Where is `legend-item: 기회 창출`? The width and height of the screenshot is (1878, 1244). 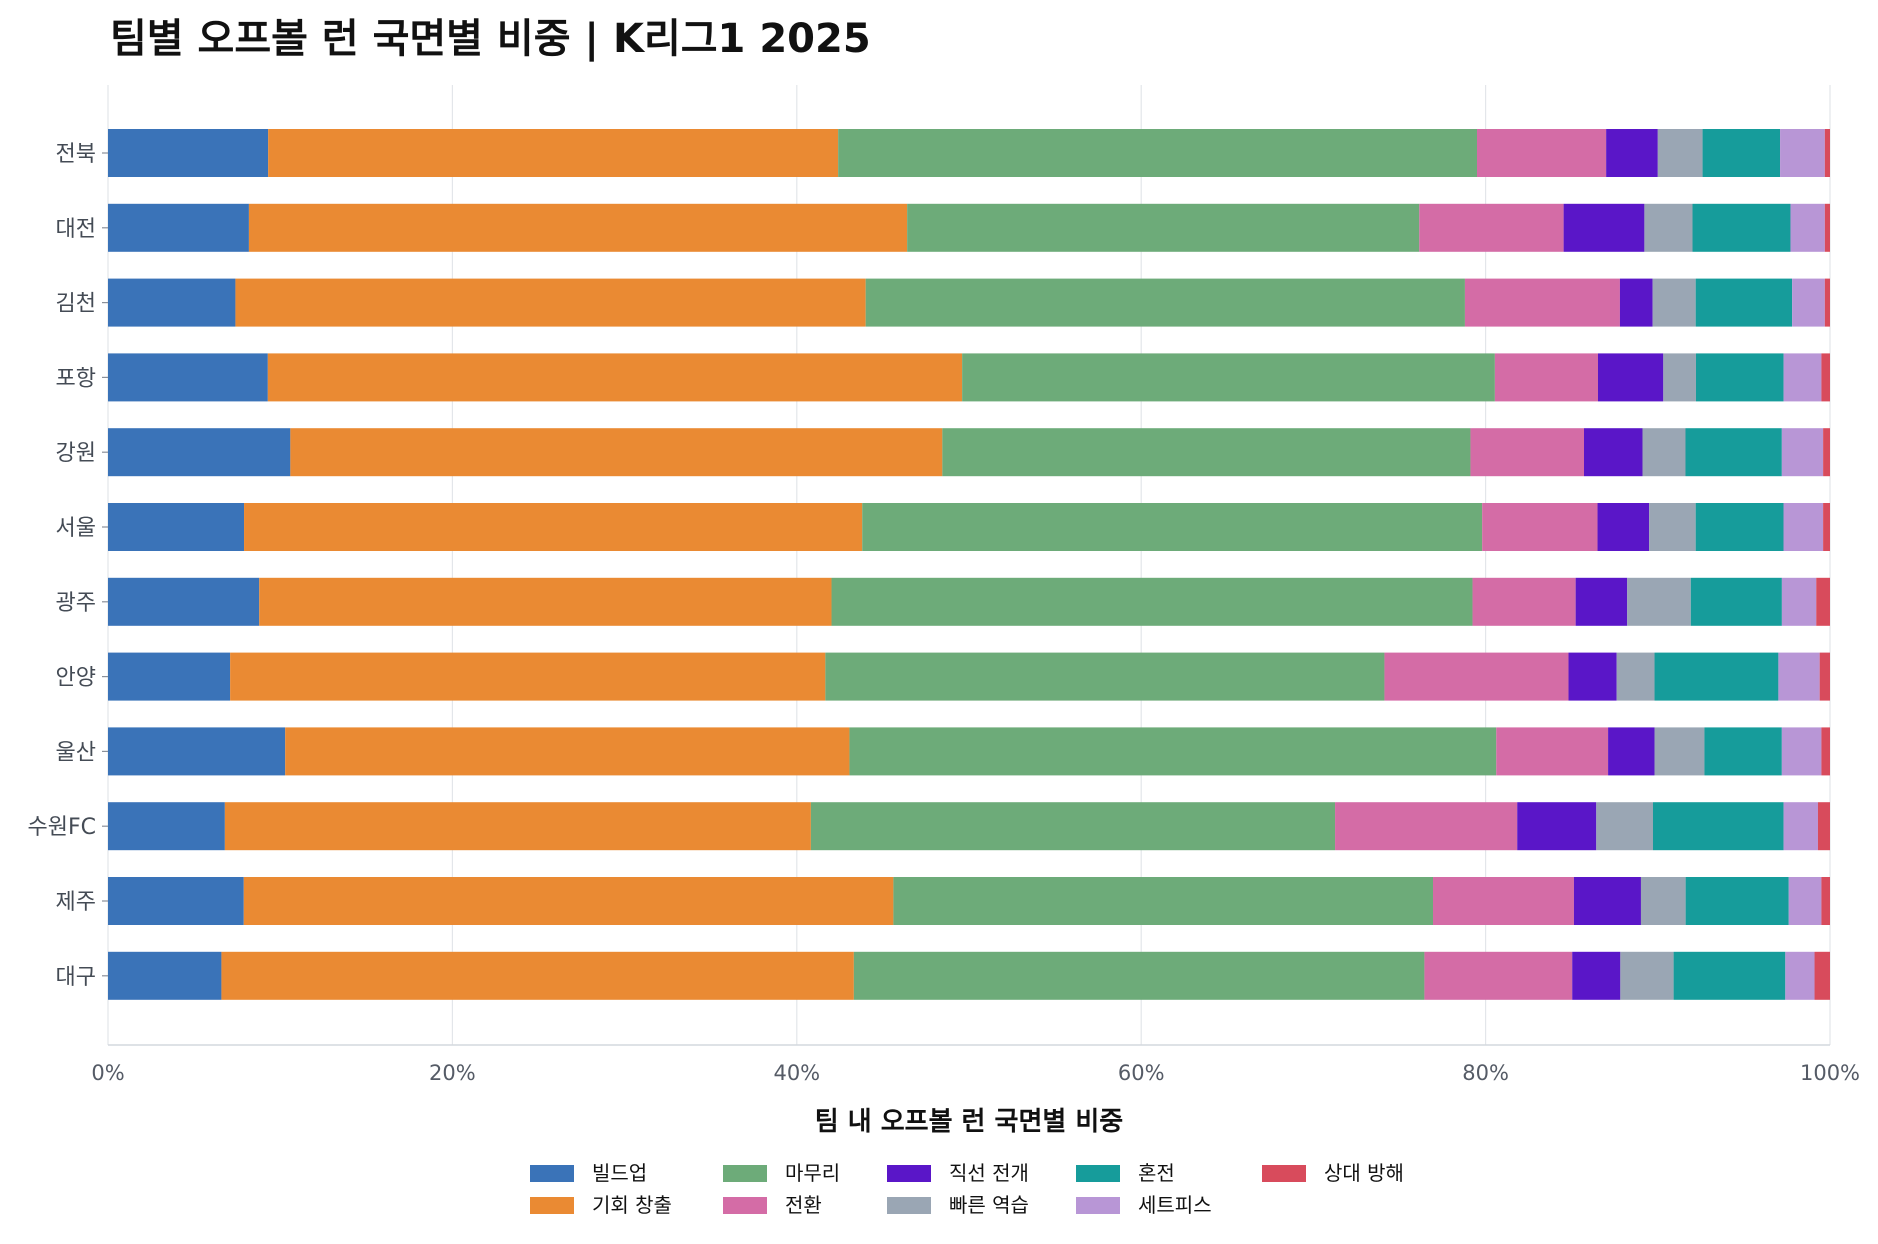 legend-item: 기회 창출 is located at coordinates (601, 1205).